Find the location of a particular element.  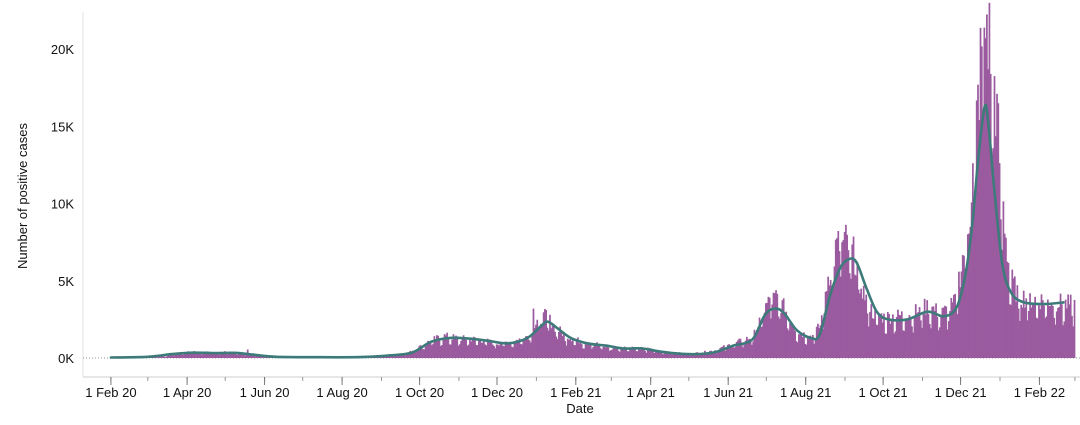

x-axis-label: Date is located at coordinates (579, 408).